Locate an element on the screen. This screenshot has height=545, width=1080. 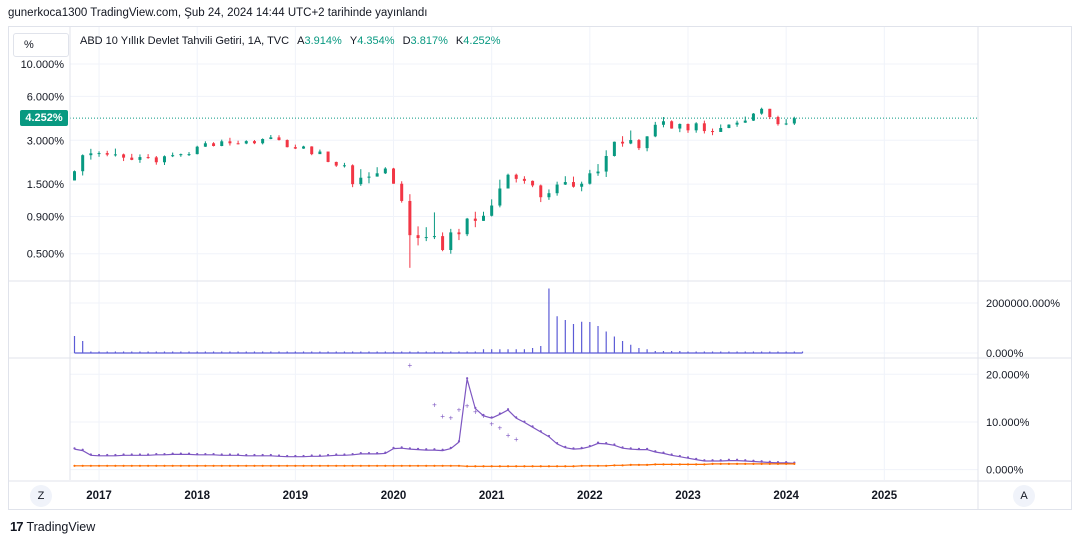
legend-open-label: A is located at coordinates (301, 41).